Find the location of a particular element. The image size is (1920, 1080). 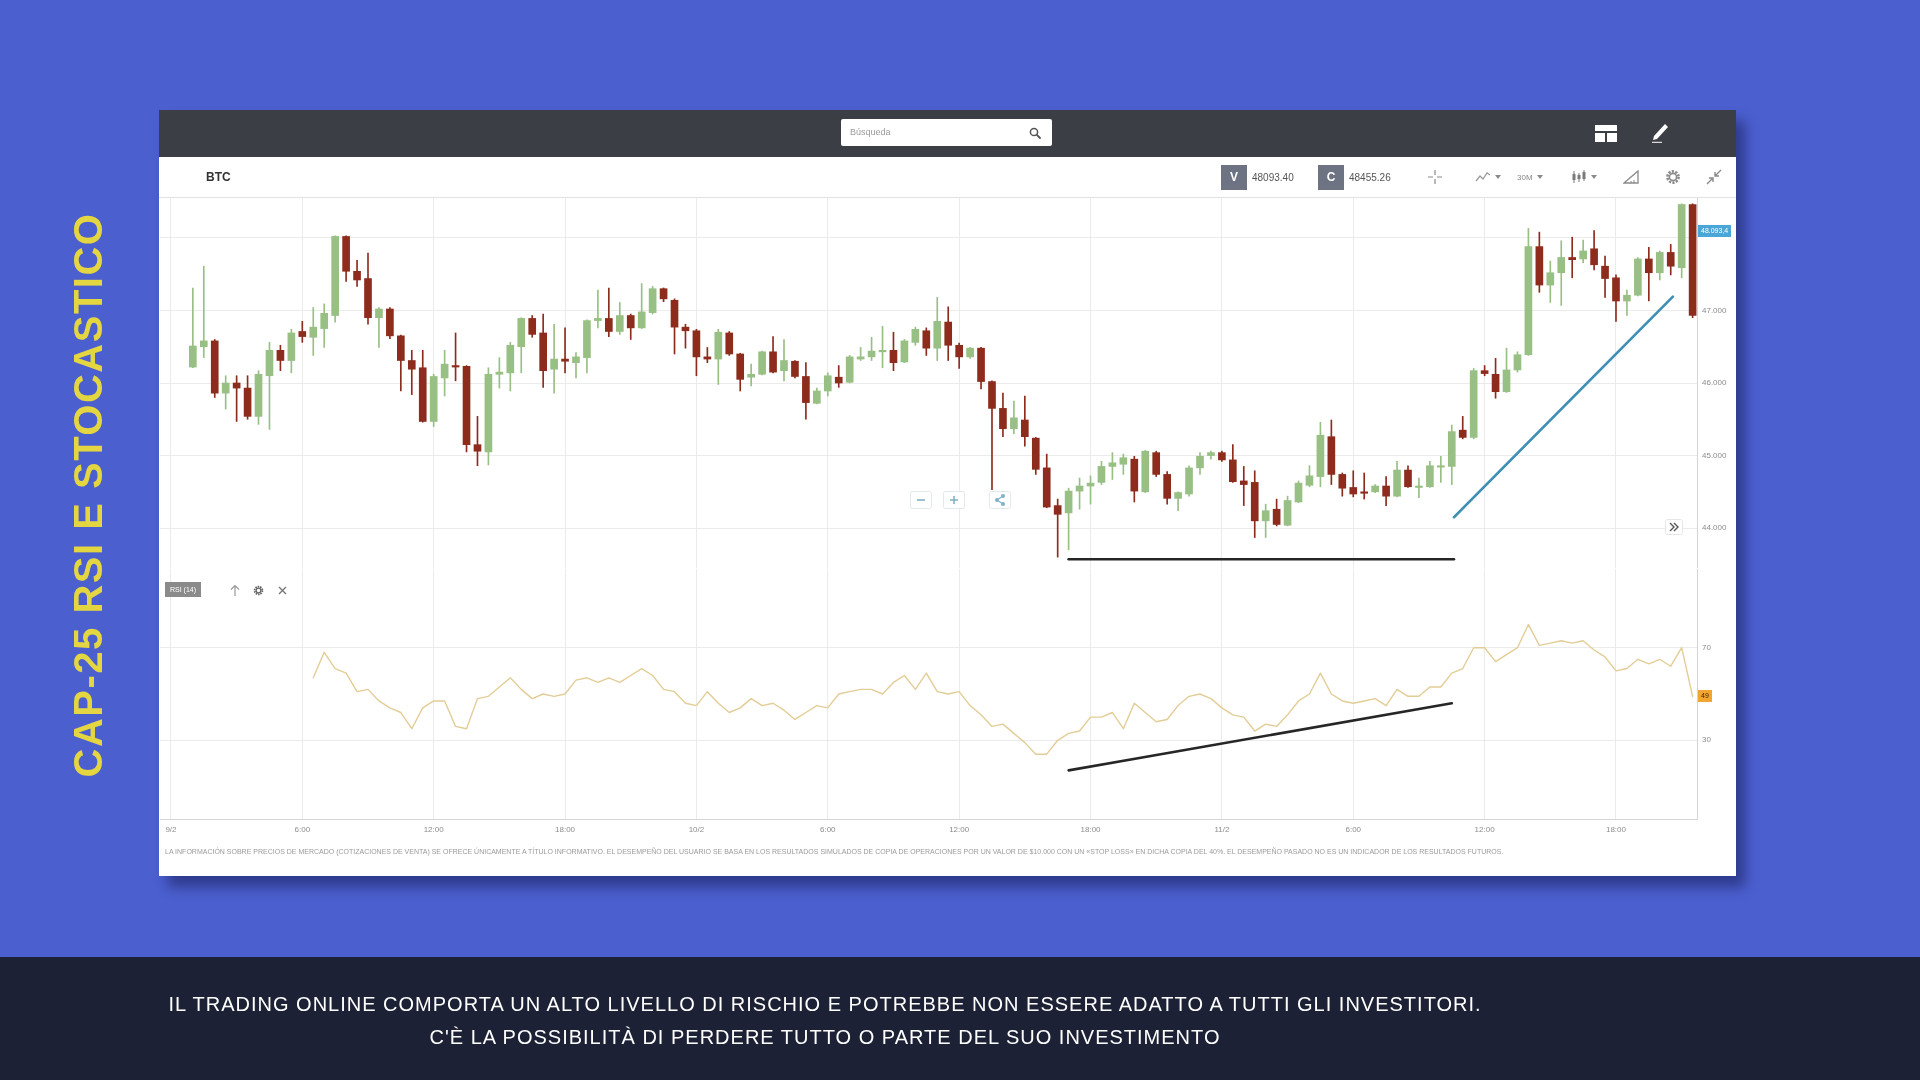

text: 48093.40 is located at coordinates (1273, 177).